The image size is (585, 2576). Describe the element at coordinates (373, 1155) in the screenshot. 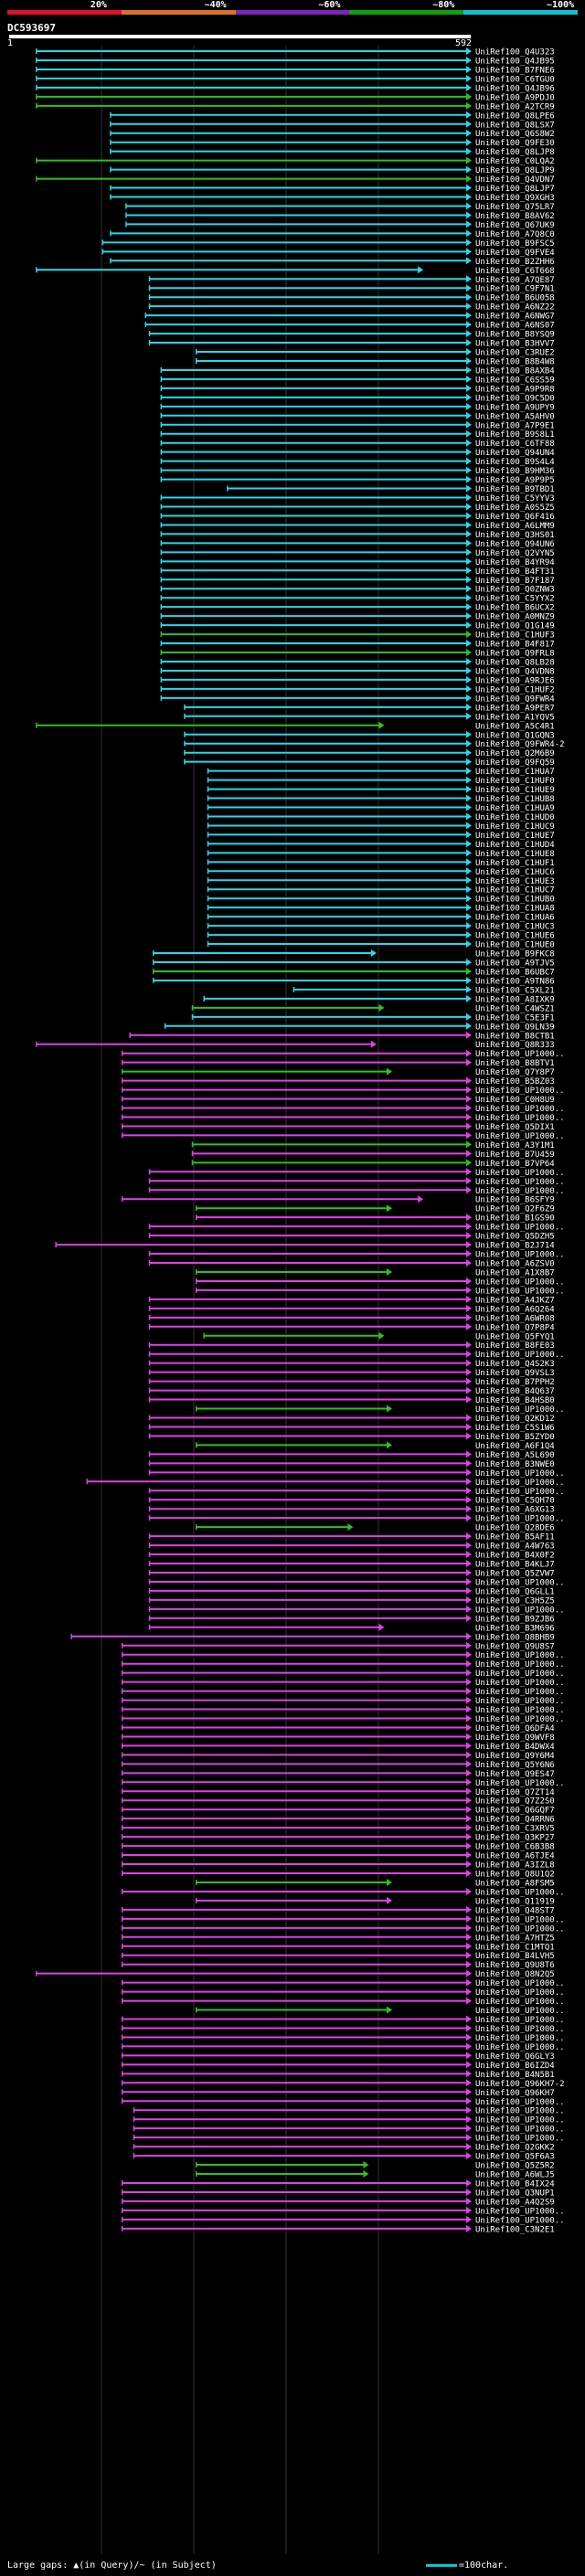

I see `hit-row: UniRef100_B7U459` at that location.